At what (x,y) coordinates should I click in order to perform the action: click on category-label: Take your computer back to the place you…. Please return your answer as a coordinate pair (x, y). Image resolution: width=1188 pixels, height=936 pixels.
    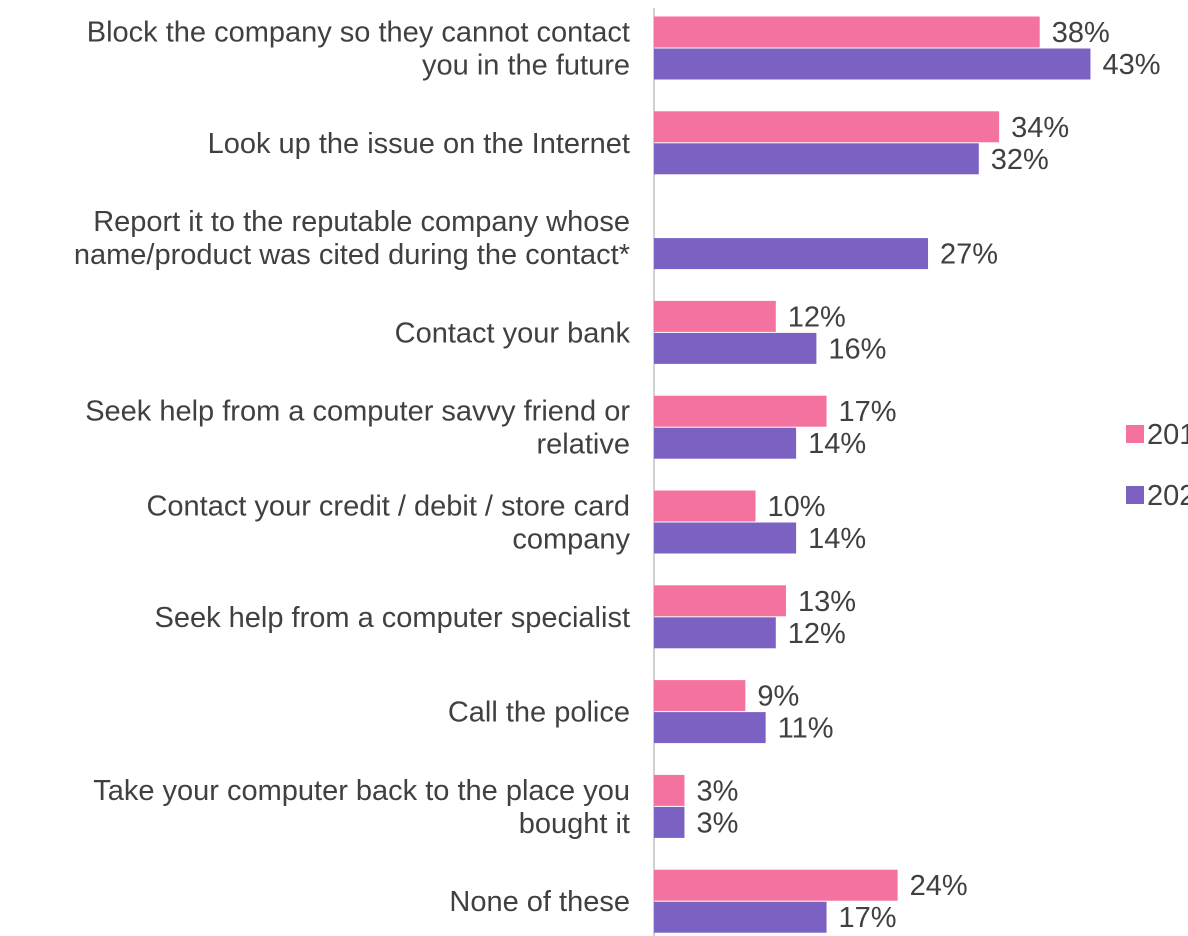
    Looking at the image, I should click on (361, 807).